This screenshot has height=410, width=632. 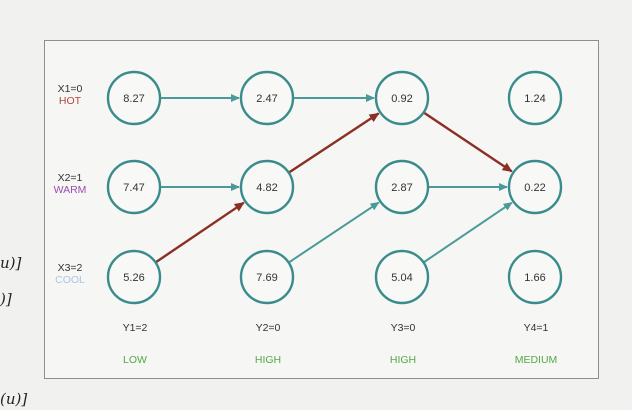 What do you see at coordinates (70, 190) in the screenshot?
I see `state-name-2: WARM` at bounding box center [70, 190].